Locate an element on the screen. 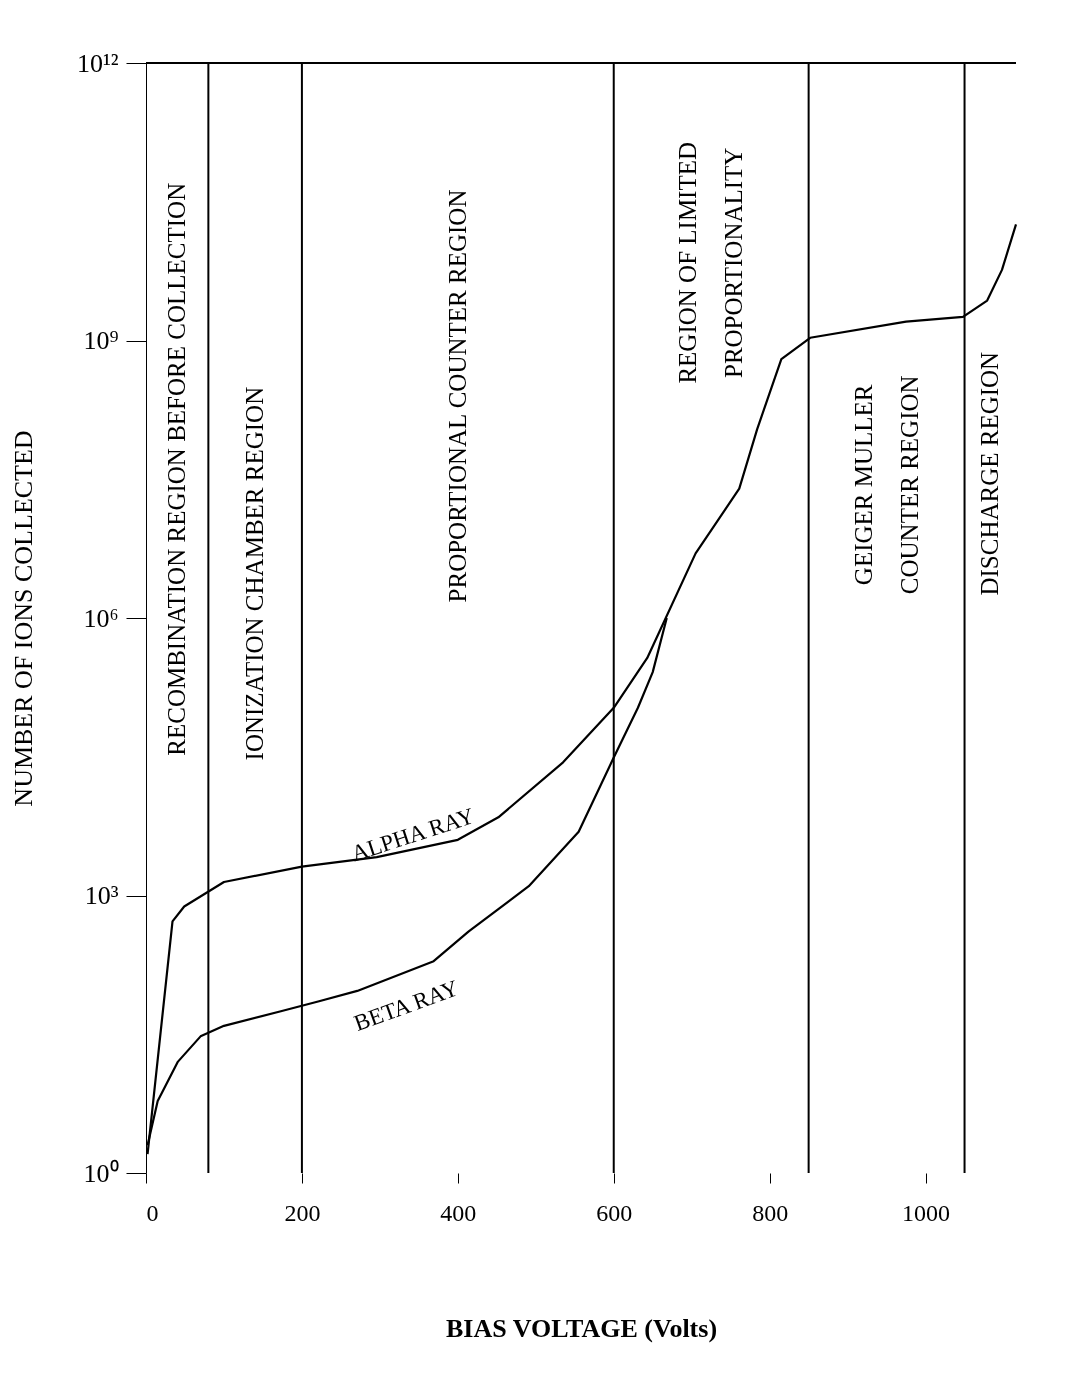 The height and width of the screenshot is (1382, 1074). x-tick-label: 200 is located at coordinates (302, 1212).